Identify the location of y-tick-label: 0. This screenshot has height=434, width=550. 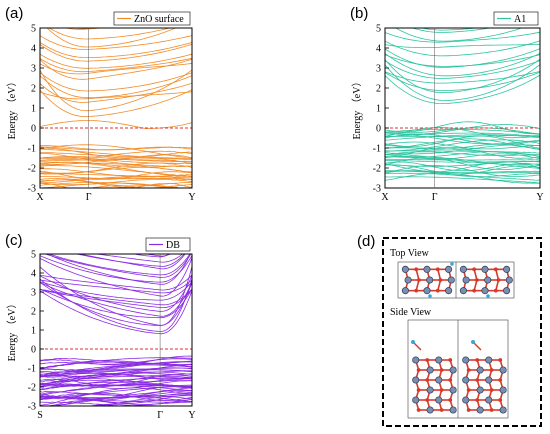
(378, 129).